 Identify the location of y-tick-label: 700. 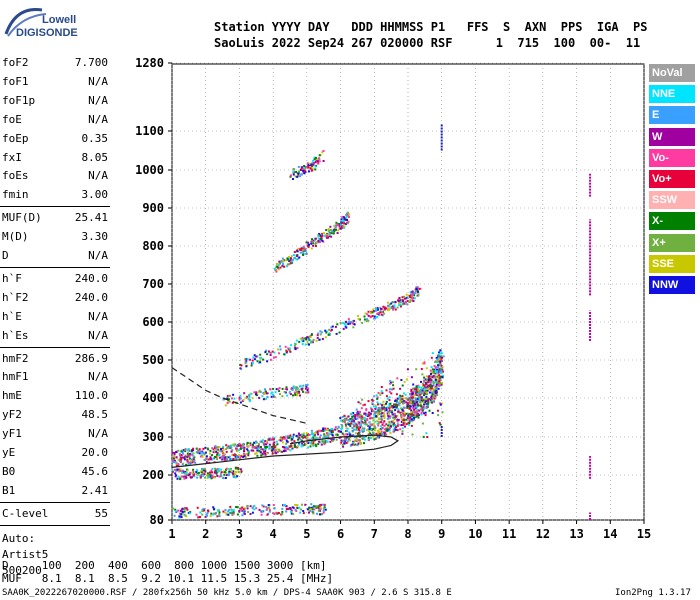
(153, 284).